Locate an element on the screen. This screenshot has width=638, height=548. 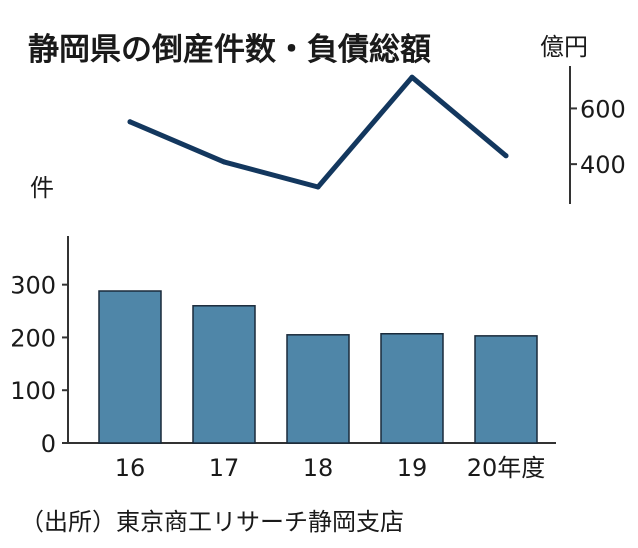
x-tick-label: 18 is located at coordinates (318, 468).